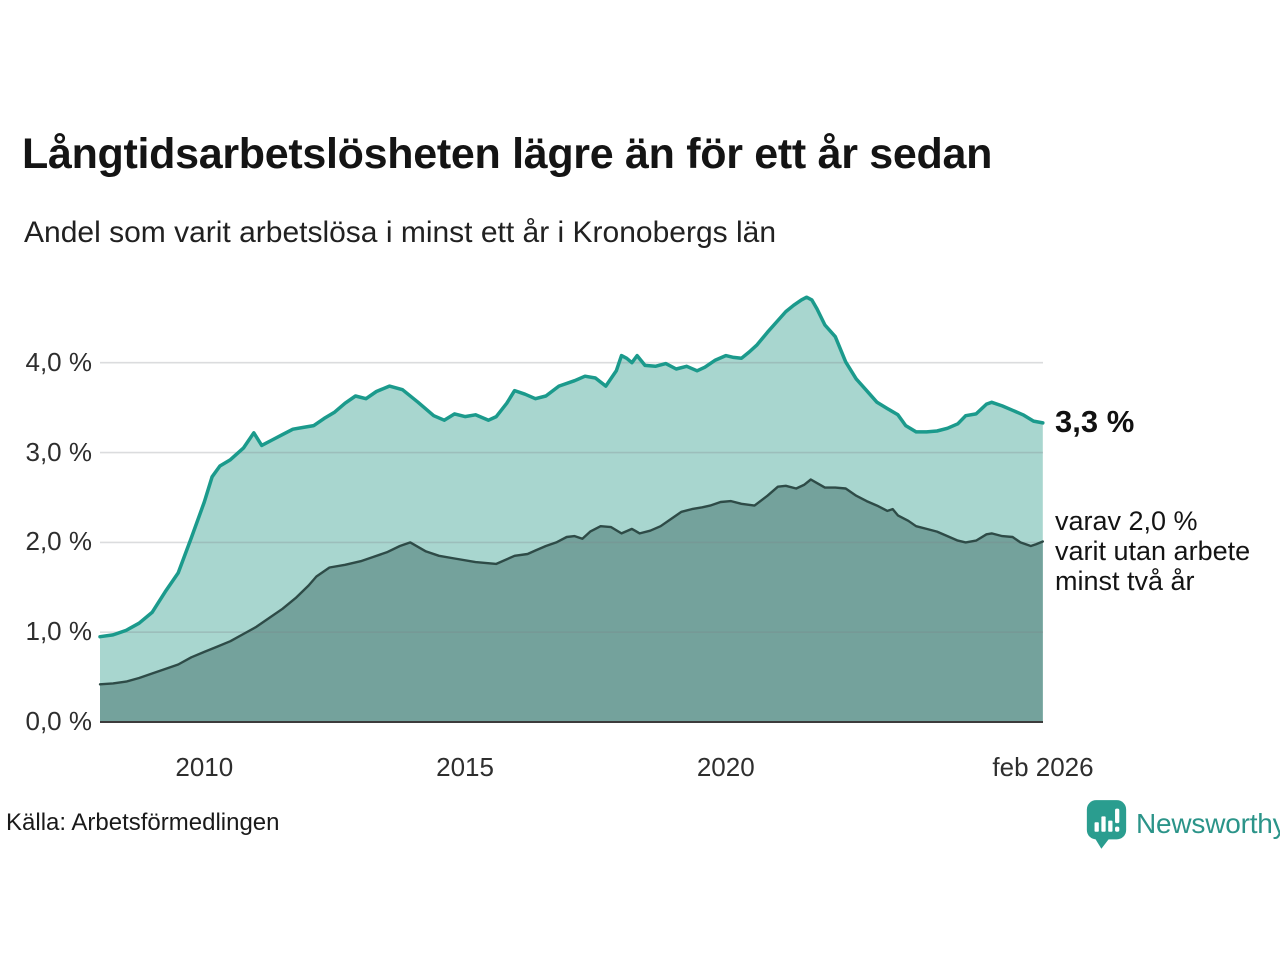  I want to click on annotation-two-years-line2: varit utan arbete, so click(1153, 551).